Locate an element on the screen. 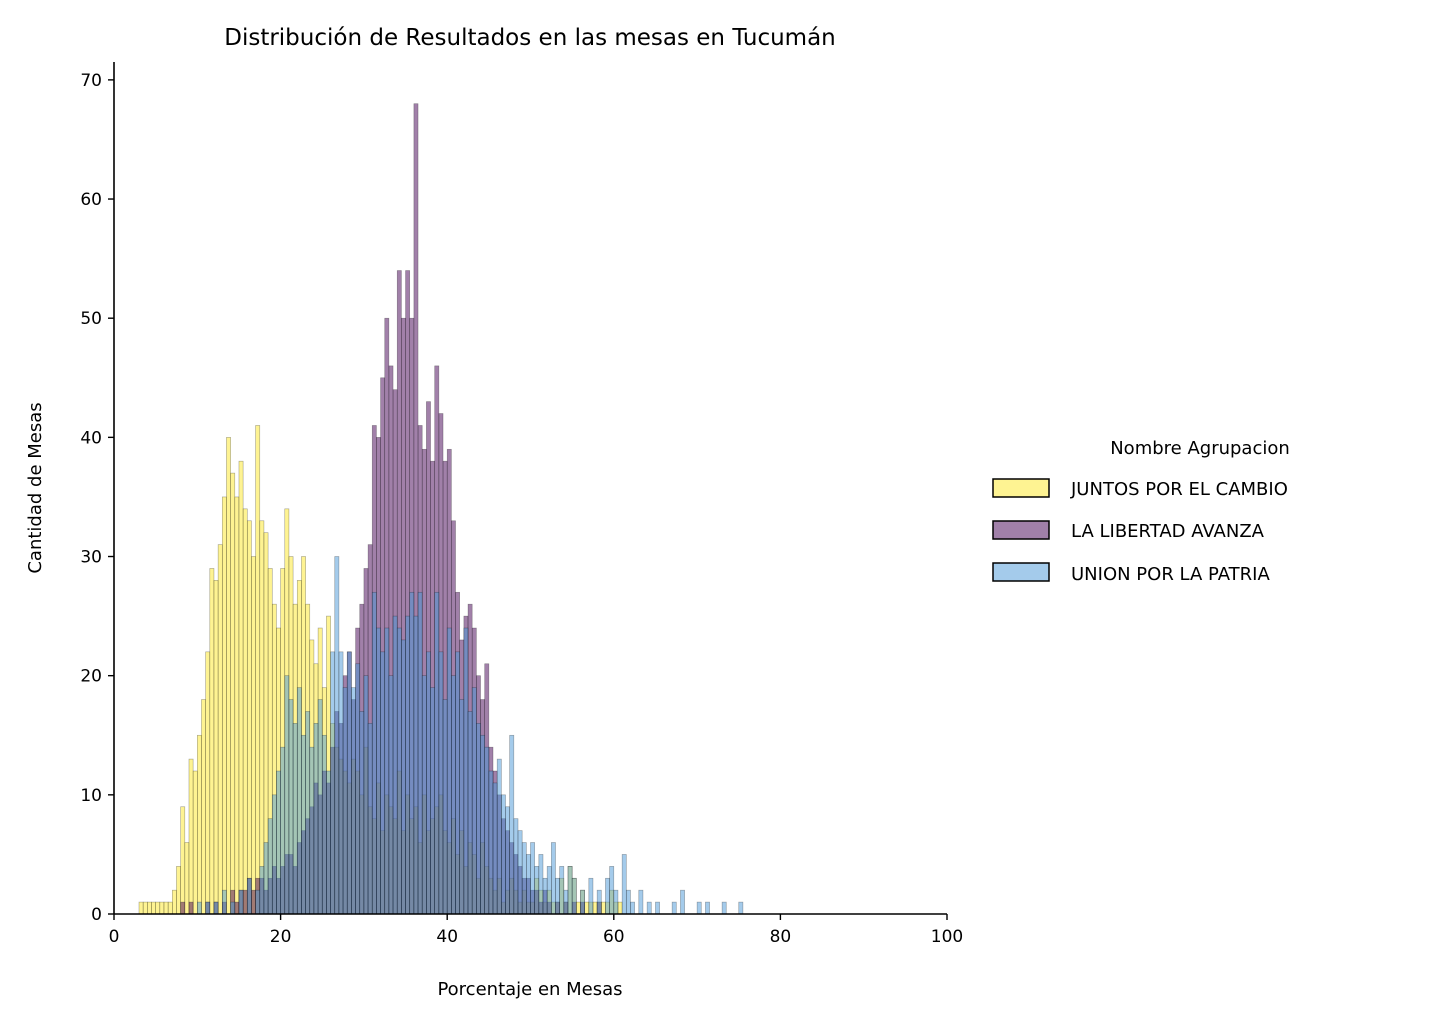  legend-swatch-union is located at coordinates (1021, 572).